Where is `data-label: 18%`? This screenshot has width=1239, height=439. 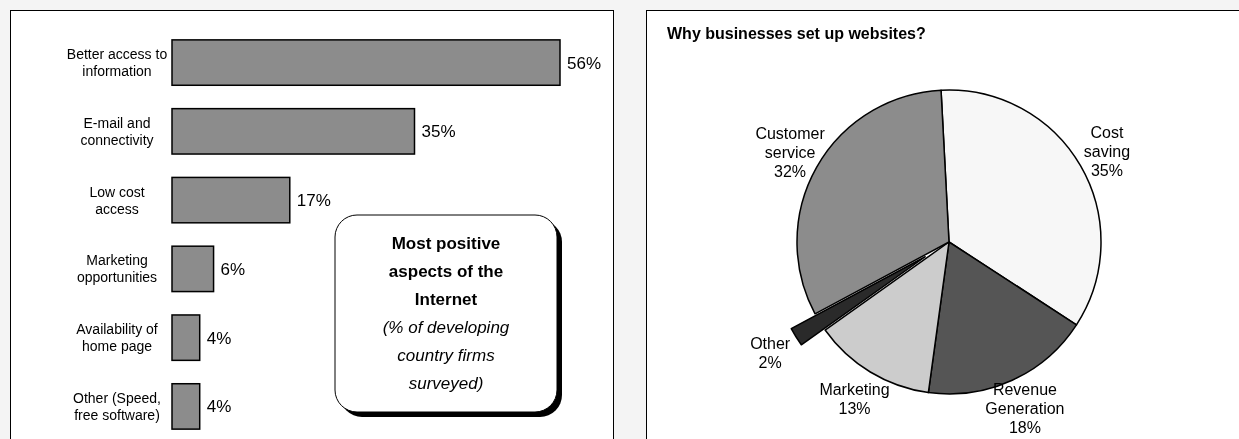 data-label: 18% is located at coordinates (1024, 427).